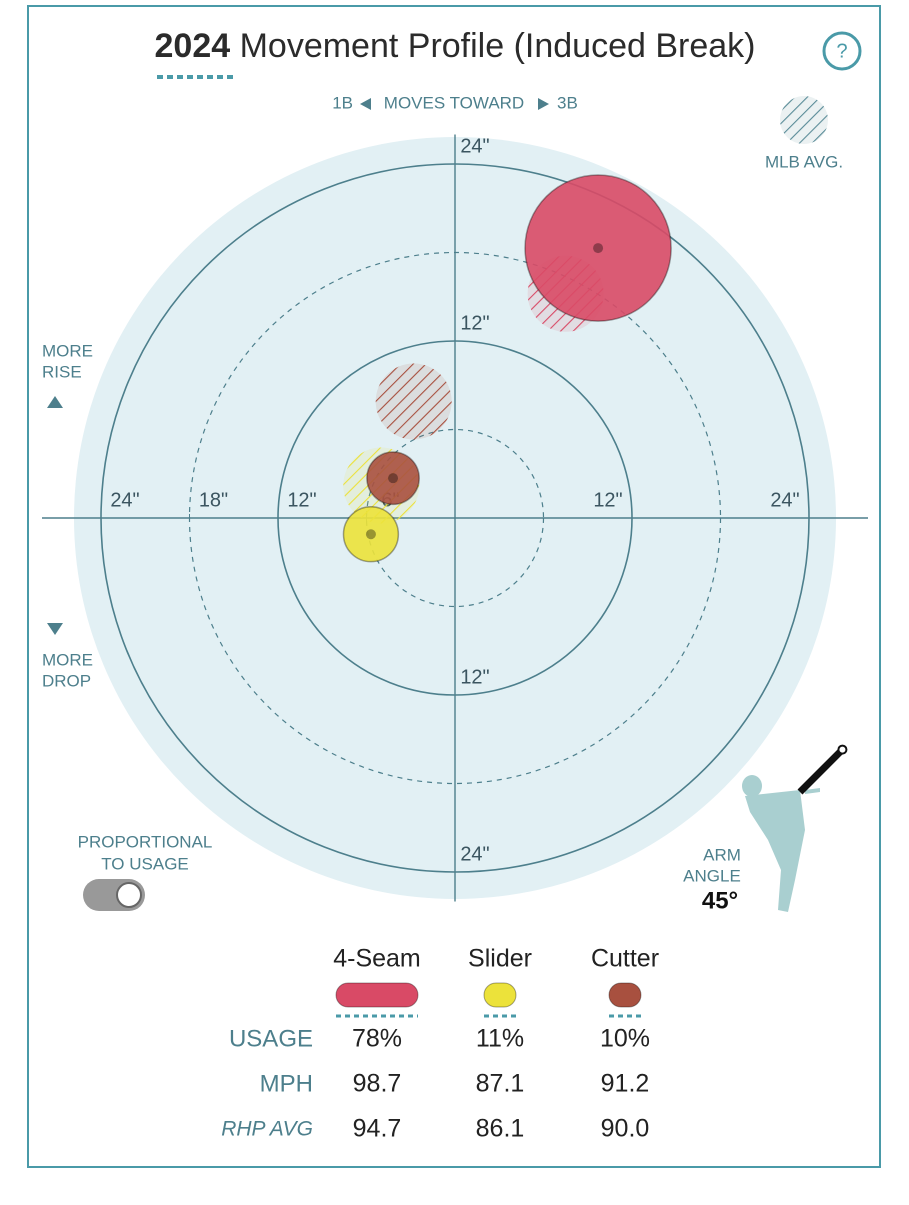 This screenshot has width=909, height=1205. What do you see at coordinates (543, 104) in the screenshot?
I see `arrow-right` at bounding box center [543, 104].